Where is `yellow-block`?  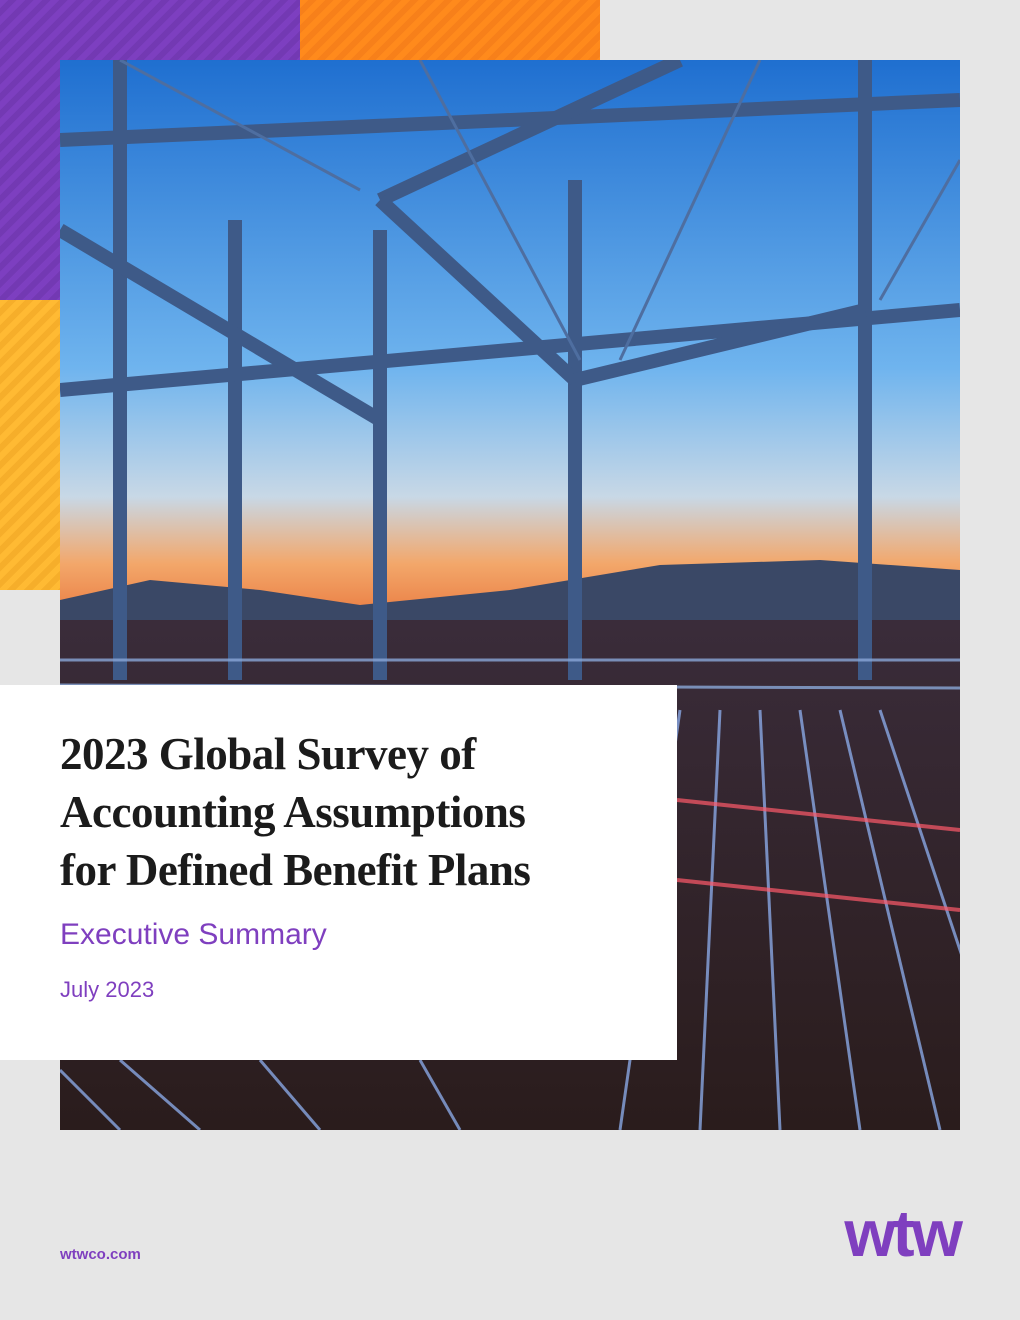 yellow-block is located at coordinates (30, 445).